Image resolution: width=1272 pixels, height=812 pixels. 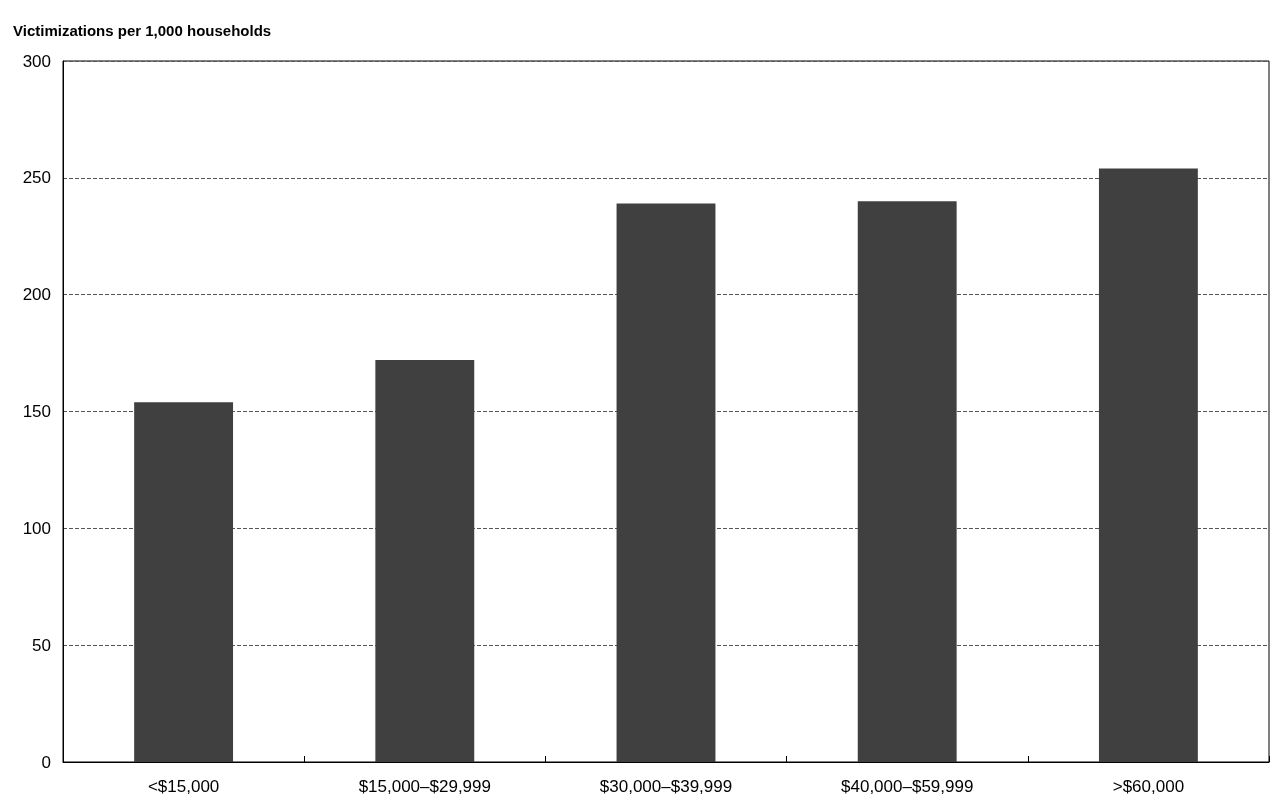 I want to click on y-tick-label: 250, so click(x=36, y=178).